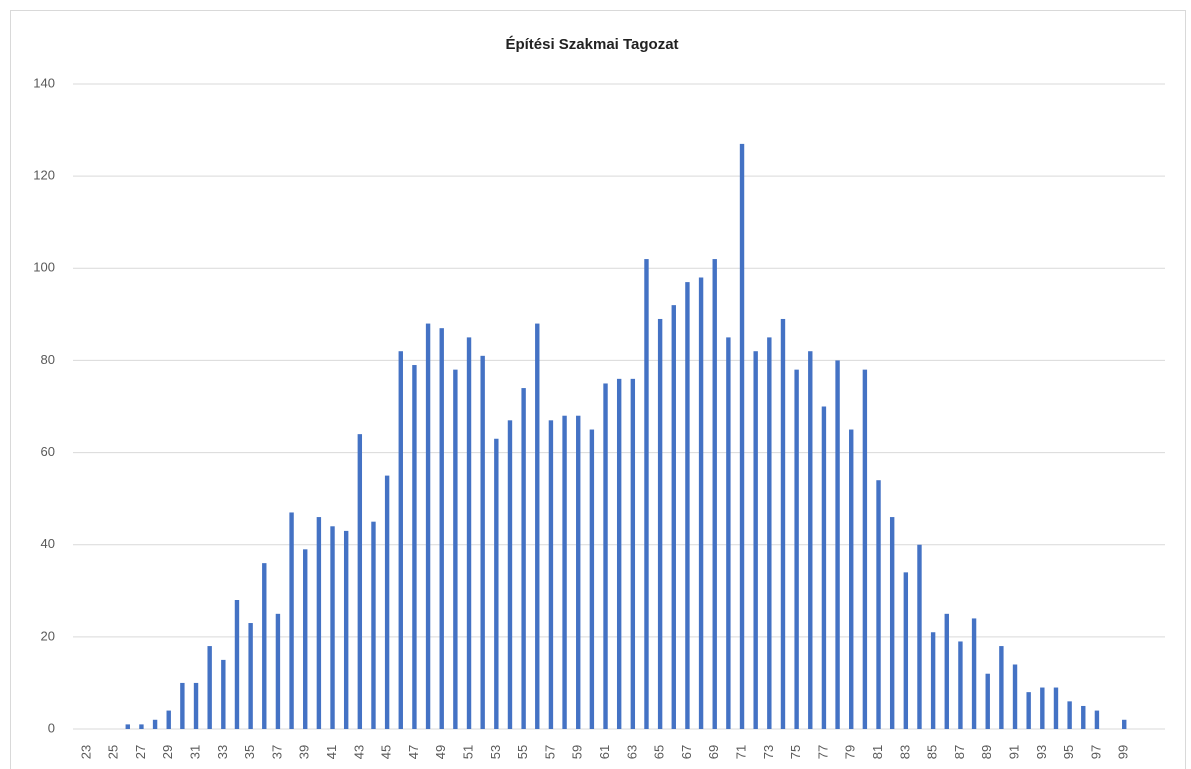  Describe the element at coordinates (304, 752) in the screenshot. I see `x-tick-label: 39` at that location.